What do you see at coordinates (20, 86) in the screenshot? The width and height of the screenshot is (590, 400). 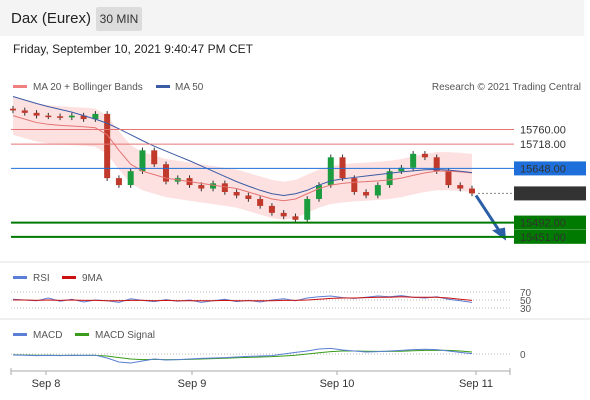 I see `bollinger-legend-swatch` at bounding box center [20, 86].